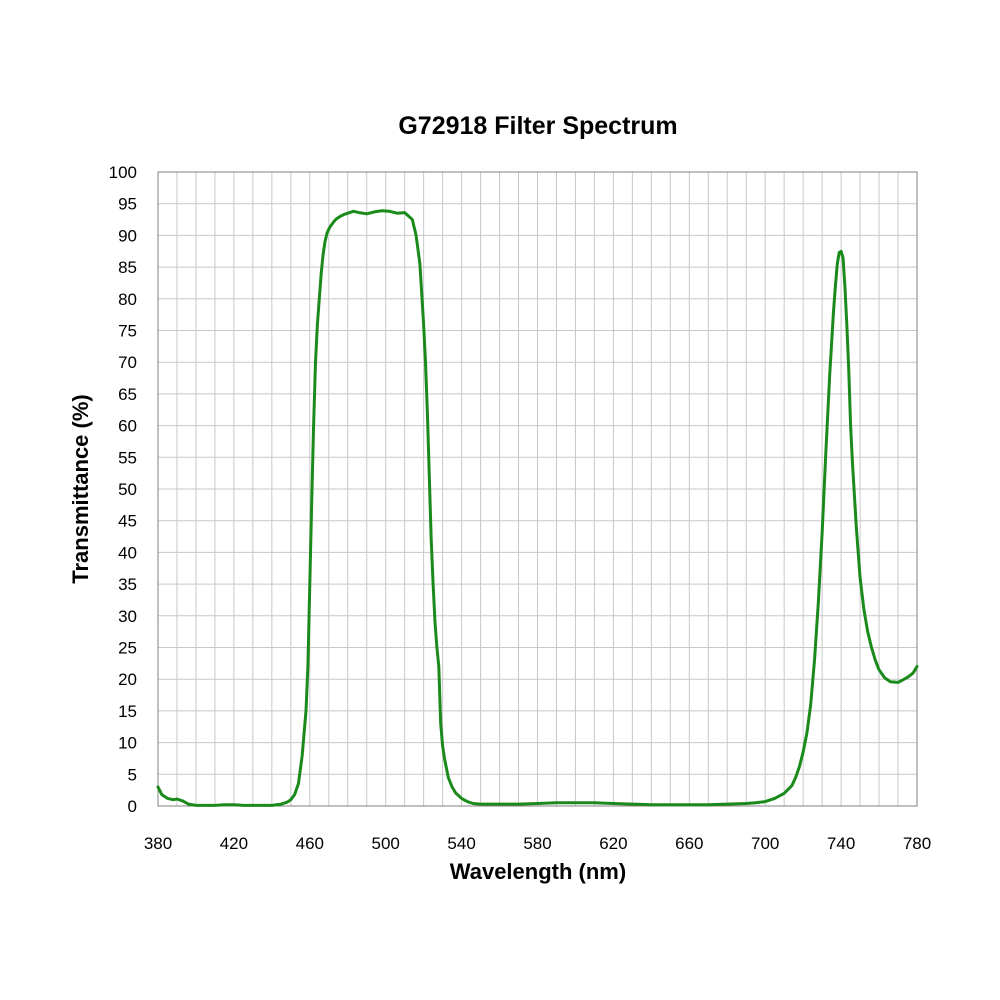  I want to click on y-tick-label: 0, so click(132, 806).